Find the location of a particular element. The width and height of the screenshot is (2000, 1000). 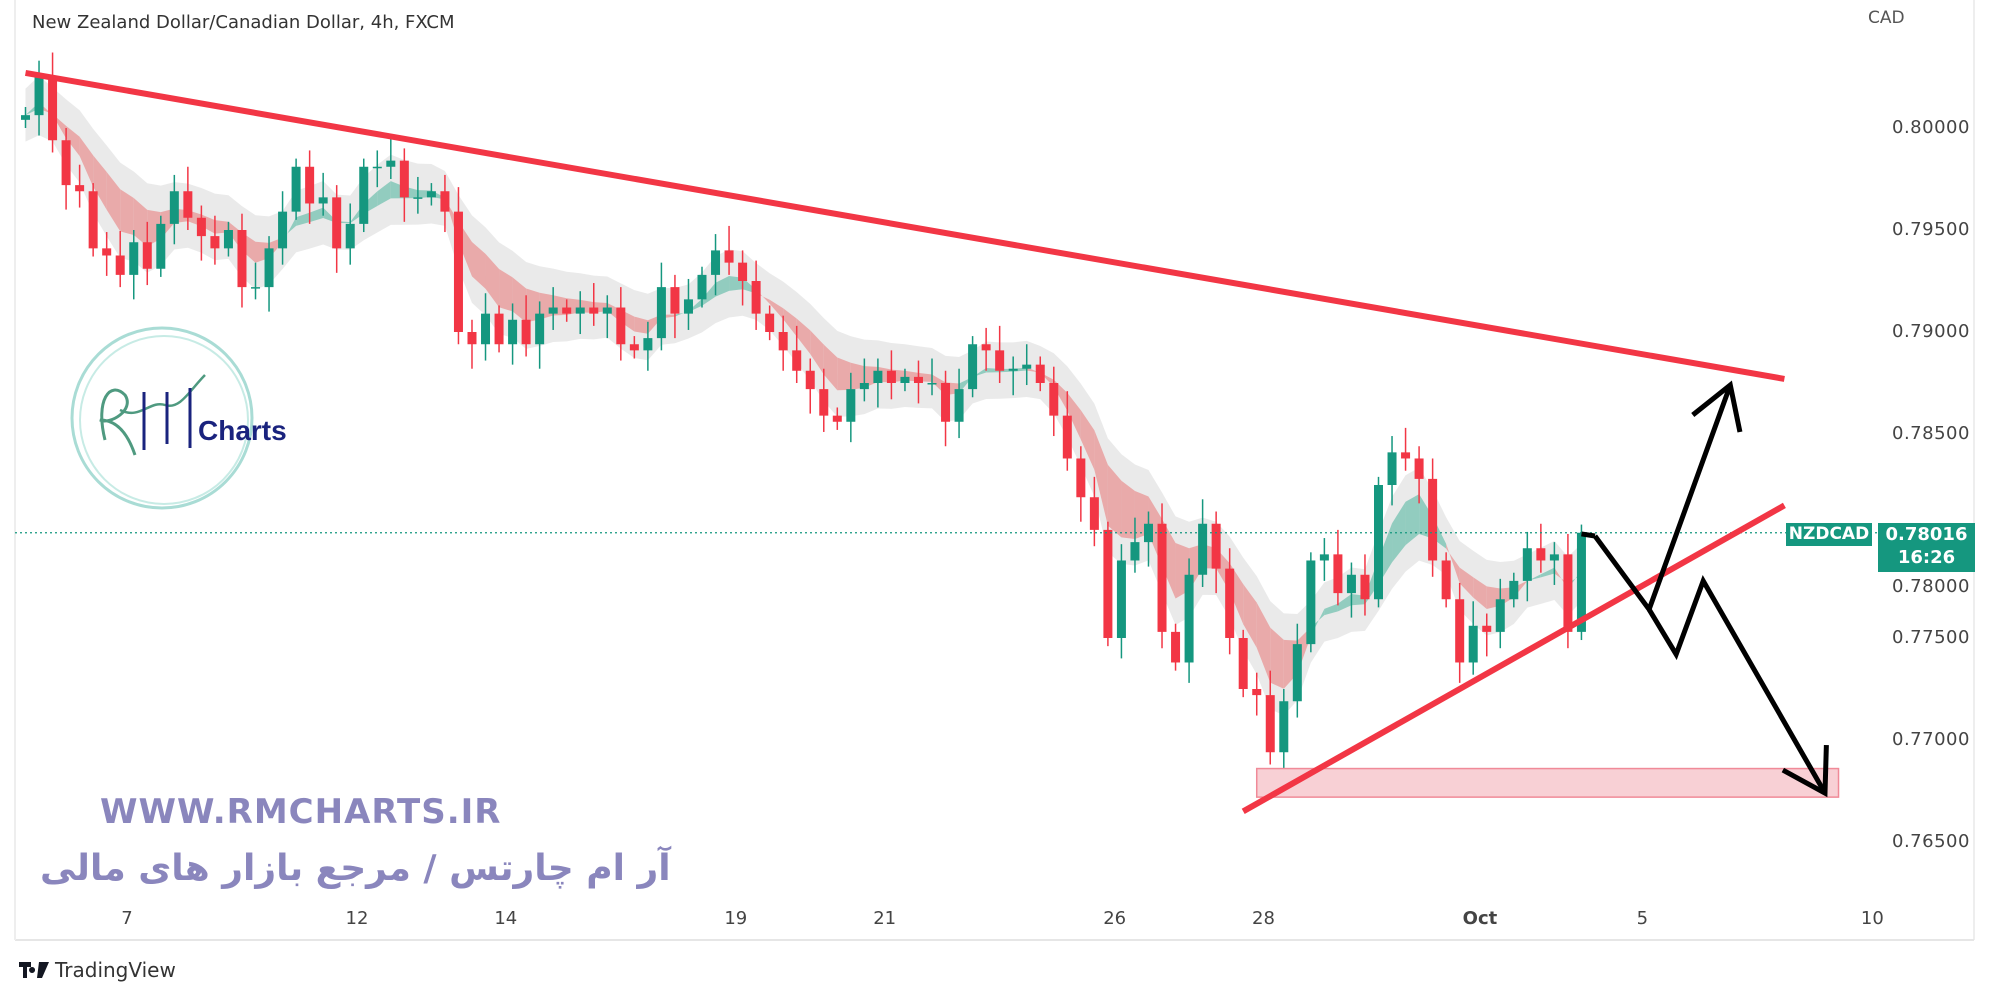

time-tick: Oct is located at coordinates (1480, 918).